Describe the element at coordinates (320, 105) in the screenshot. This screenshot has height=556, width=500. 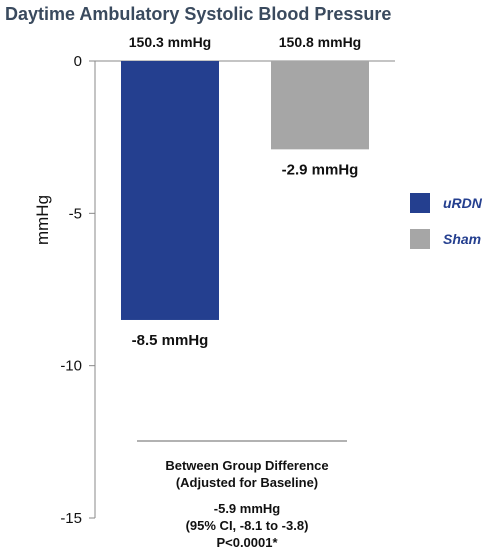
I see `bar-sham` at that location.